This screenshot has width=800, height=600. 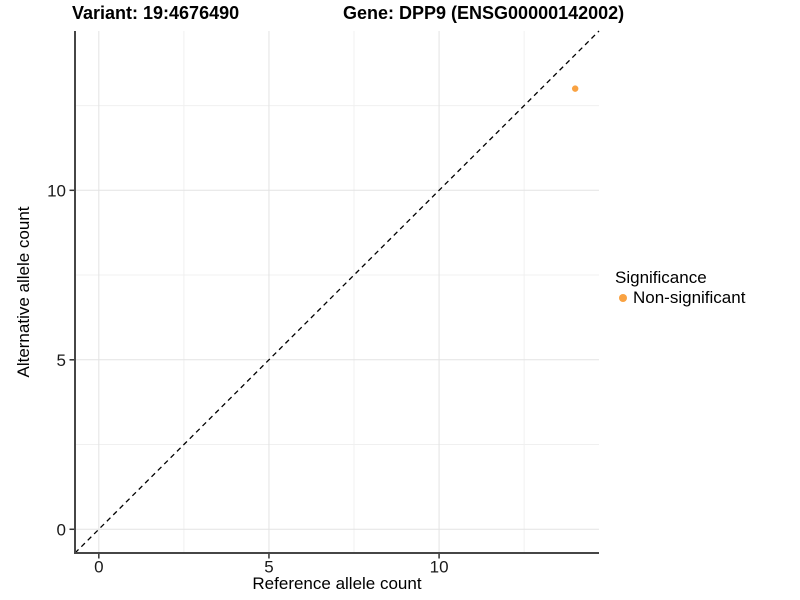 I want to click on y-tick-label: 0, so click(x=61, y=529).